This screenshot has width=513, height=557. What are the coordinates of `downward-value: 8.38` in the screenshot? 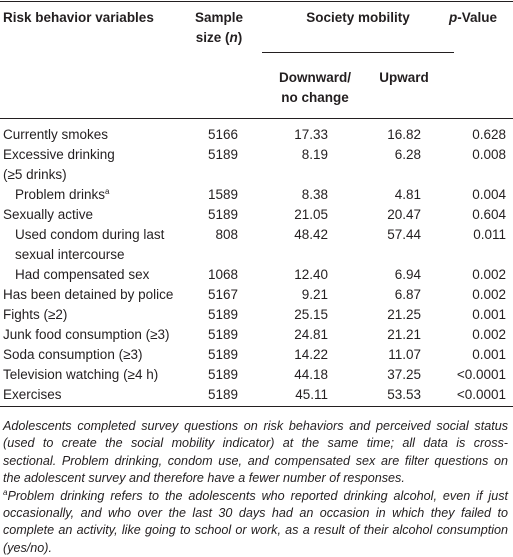 It's located at (314, 194).